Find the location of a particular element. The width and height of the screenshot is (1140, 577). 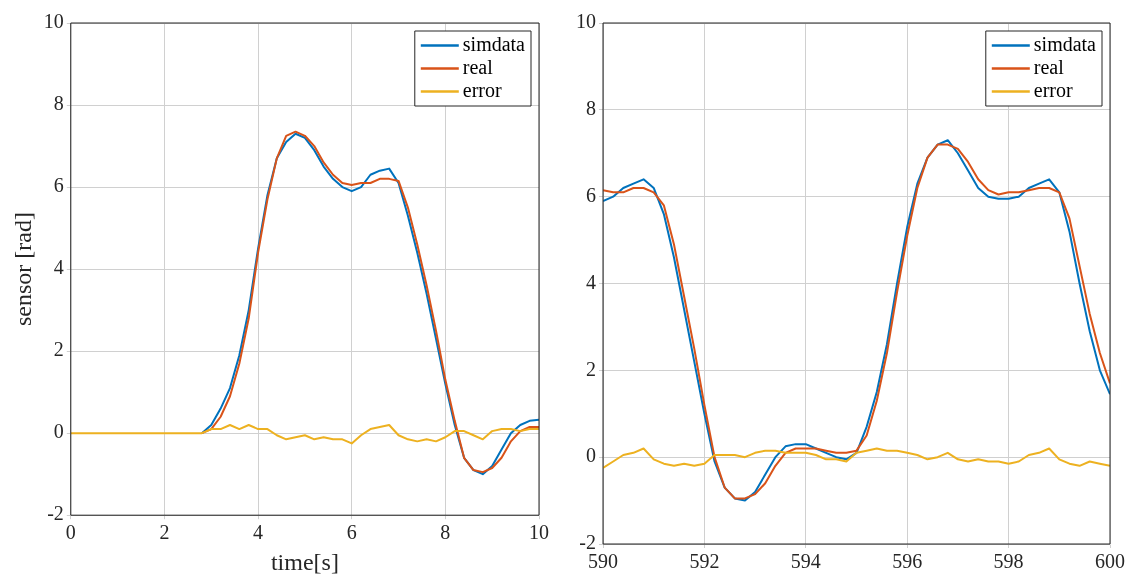

x-tick-label: 6 is located at coordinates (351, 532).